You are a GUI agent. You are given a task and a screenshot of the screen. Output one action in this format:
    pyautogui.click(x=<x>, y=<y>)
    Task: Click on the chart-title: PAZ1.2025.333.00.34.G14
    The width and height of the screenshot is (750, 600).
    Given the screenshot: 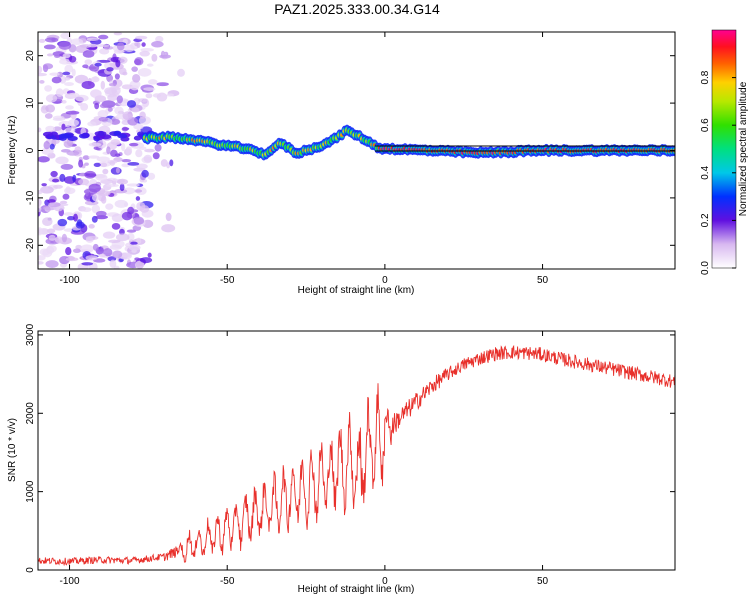 What is the action you would take?
    pyautogui.click(x=357, y=9)
    